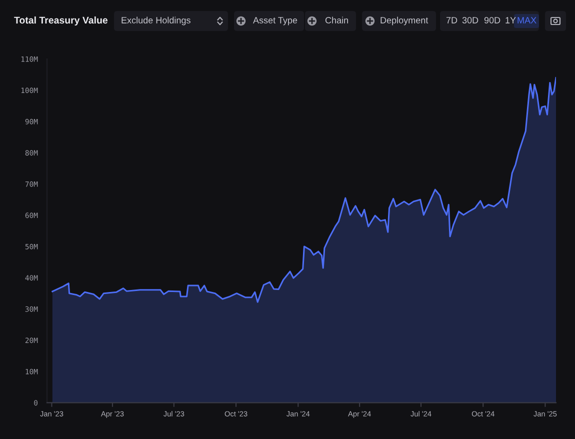  Describe the element at coordinates (404, 21) in the screenshot. I see `text: Deployment` at that location.